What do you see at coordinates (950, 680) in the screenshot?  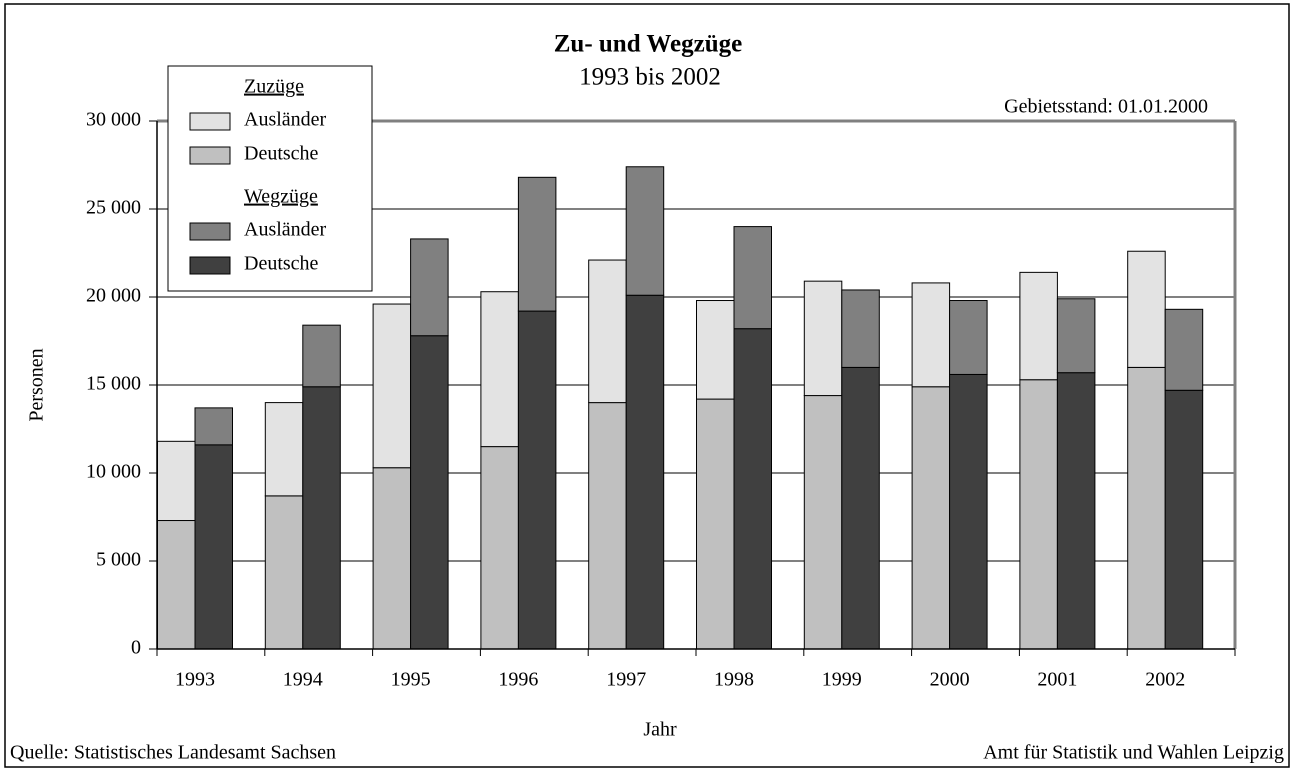 I see `x-tick-label: 2000` at bounding box center [950, 680].